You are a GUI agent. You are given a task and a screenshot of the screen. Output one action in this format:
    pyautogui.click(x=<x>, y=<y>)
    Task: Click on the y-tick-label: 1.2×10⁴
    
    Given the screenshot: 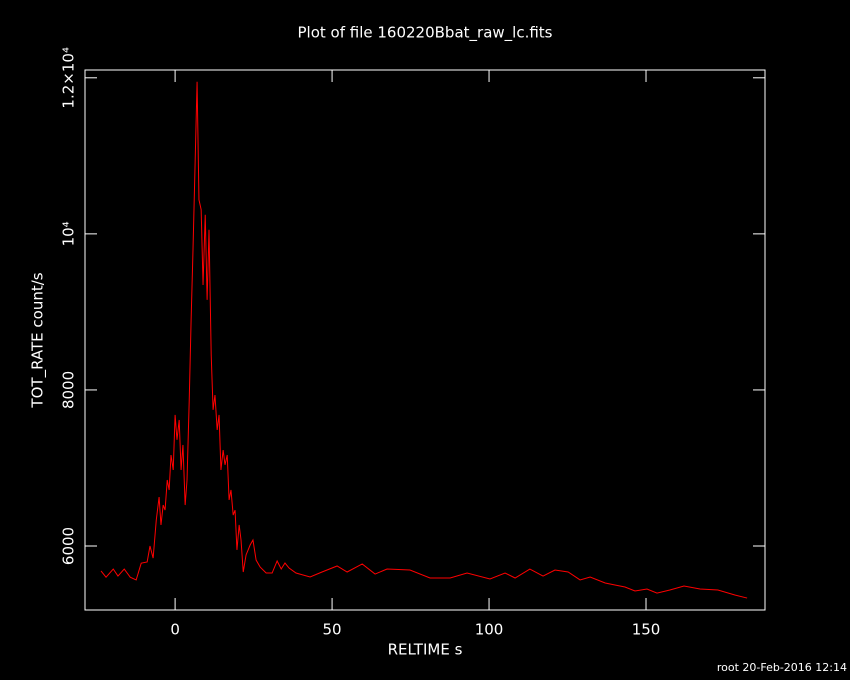 What is the action you would take?
    pyautogui.click(x=69, y=78)
    